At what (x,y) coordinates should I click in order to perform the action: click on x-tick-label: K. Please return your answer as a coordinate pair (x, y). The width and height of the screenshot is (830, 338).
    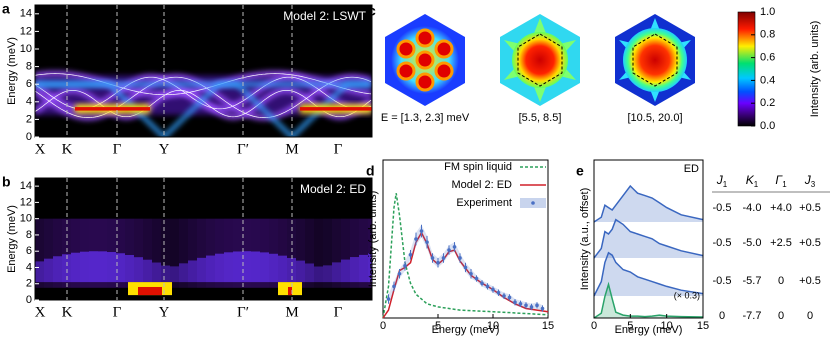
    Looking at the image, I should click on (67, 312).